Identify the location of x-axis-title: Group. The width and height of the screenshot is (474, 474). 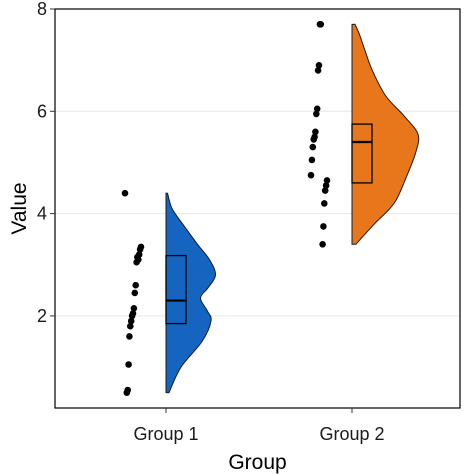
(257, 462).